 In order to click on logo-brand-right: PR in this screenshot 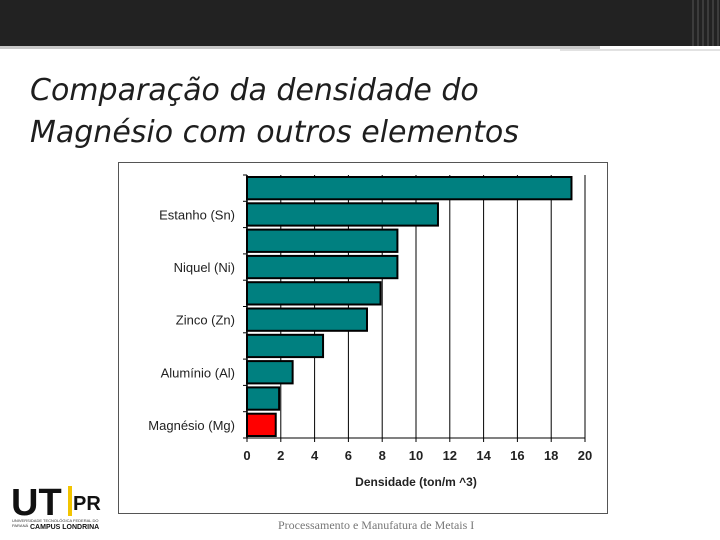, I will do `click(87, 504)`.